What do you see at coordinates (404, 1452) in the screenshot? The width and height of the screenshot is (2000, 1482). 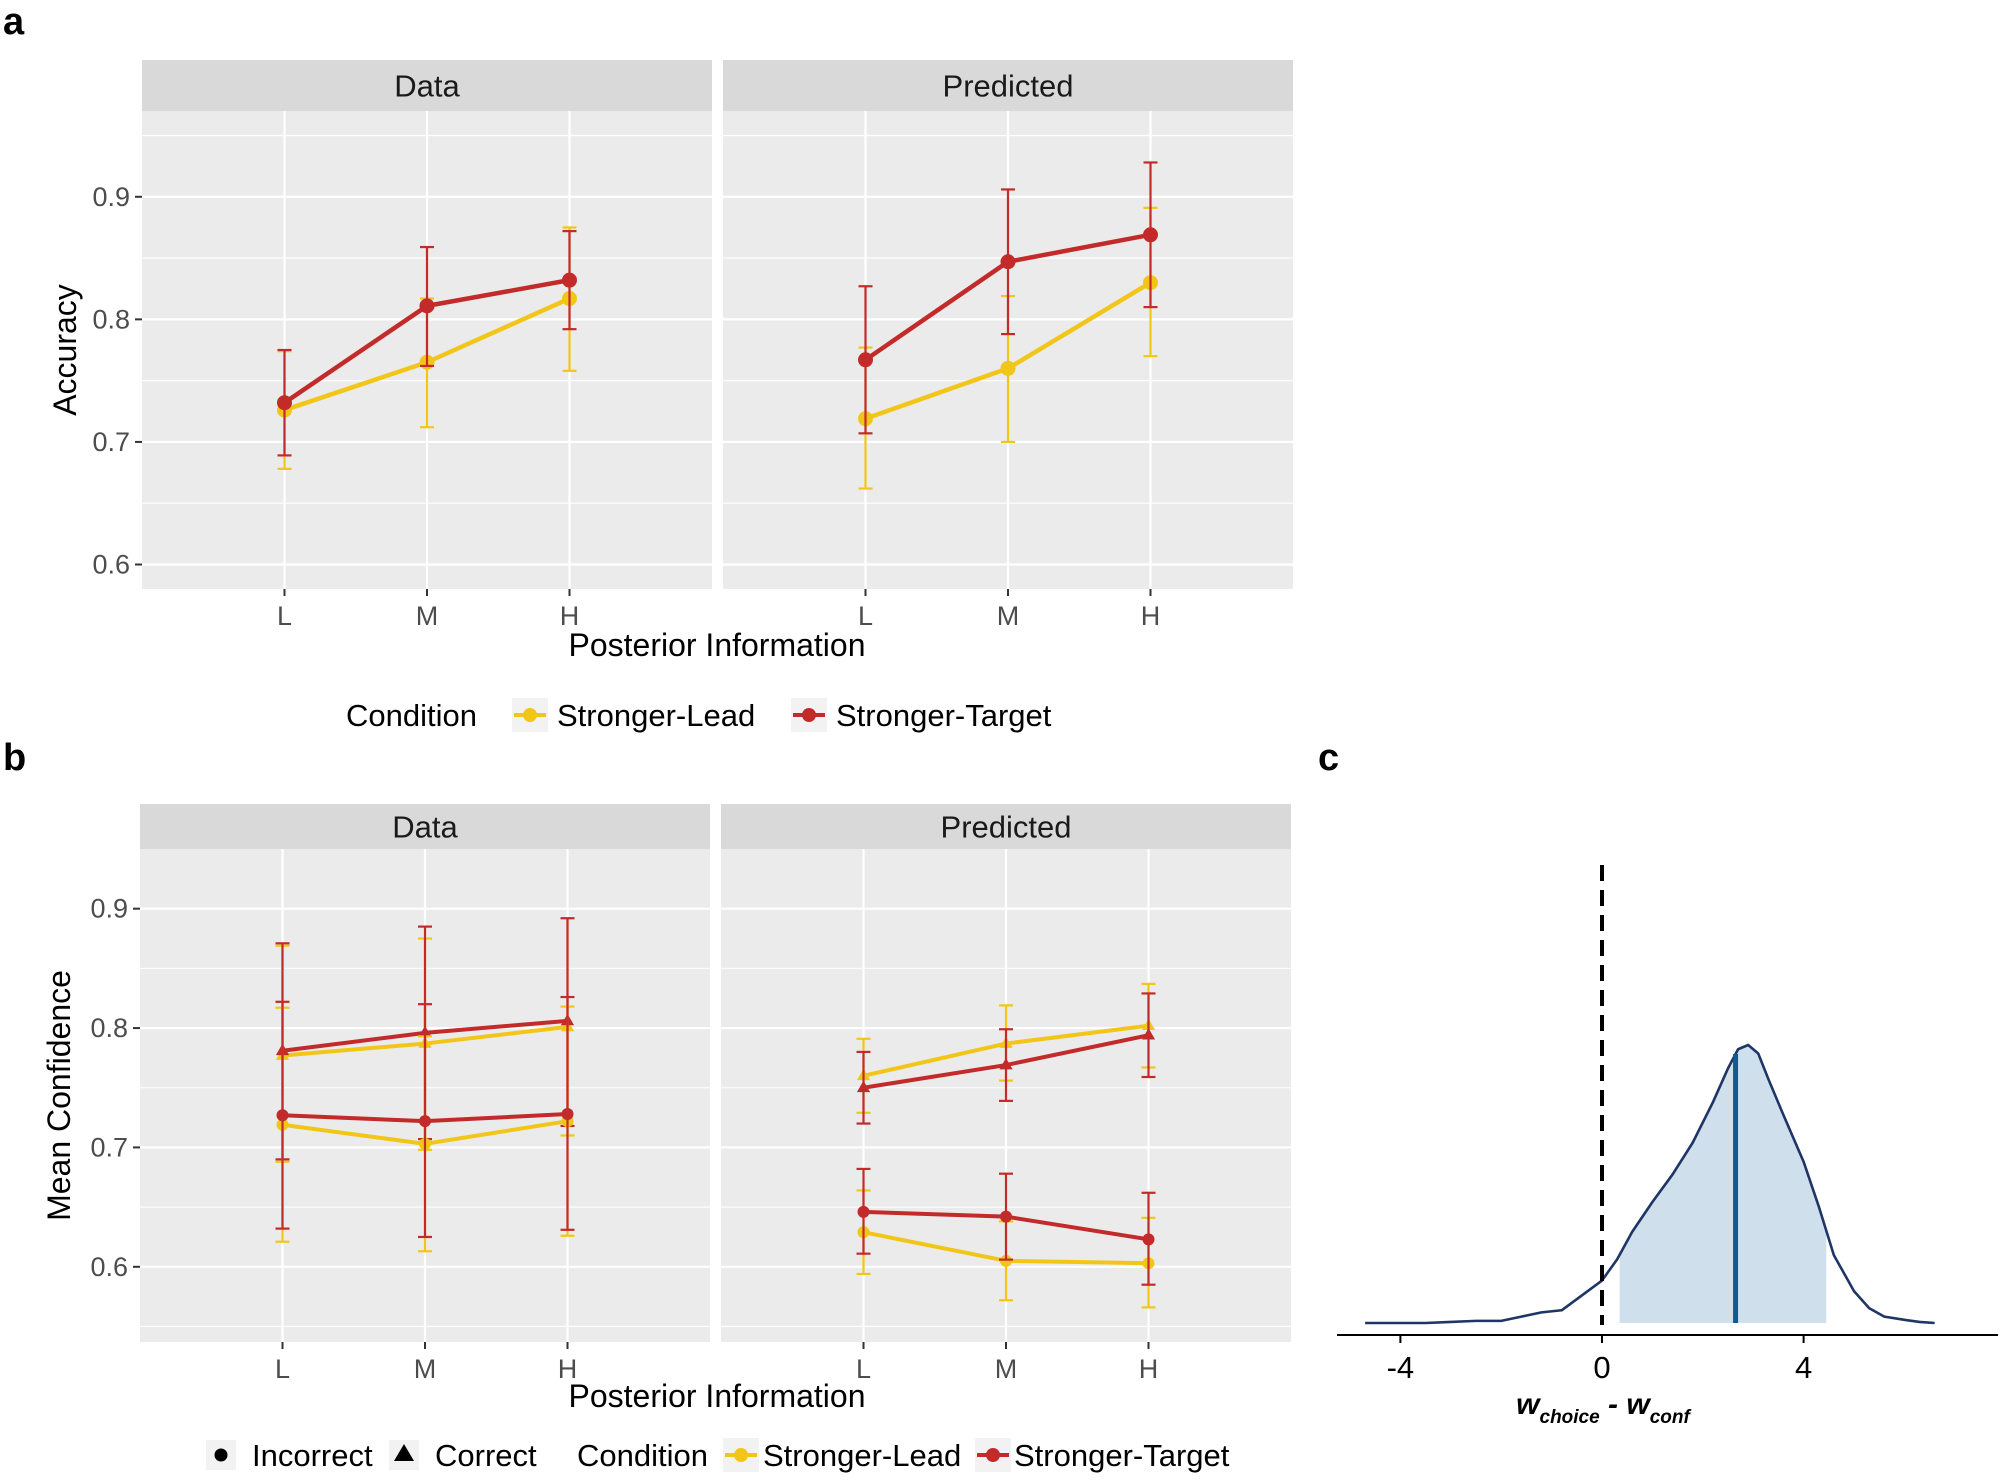 I see `legend-key-correct-marker` at bounding box center [404, 1452].